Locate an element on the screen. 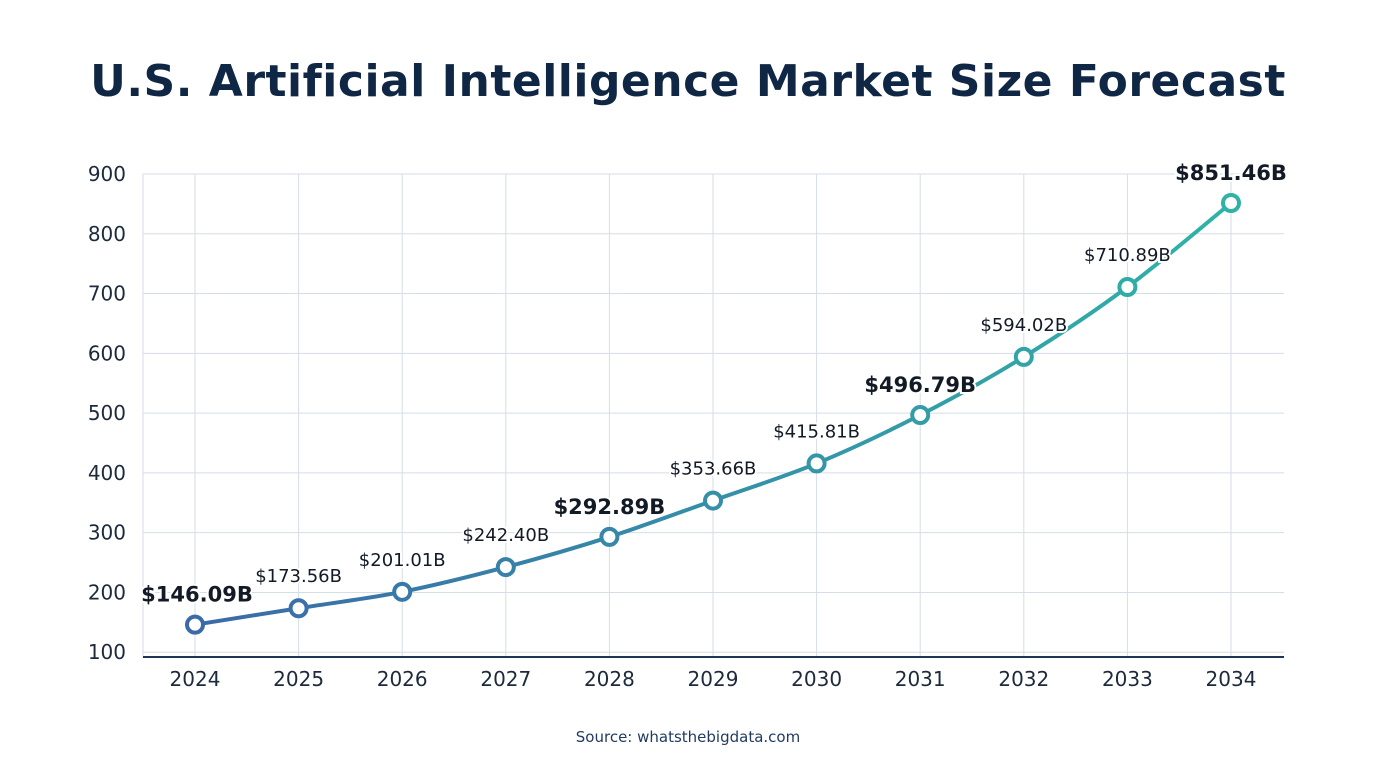  y-tick-label: 600 is located at coordinates (107, 353).